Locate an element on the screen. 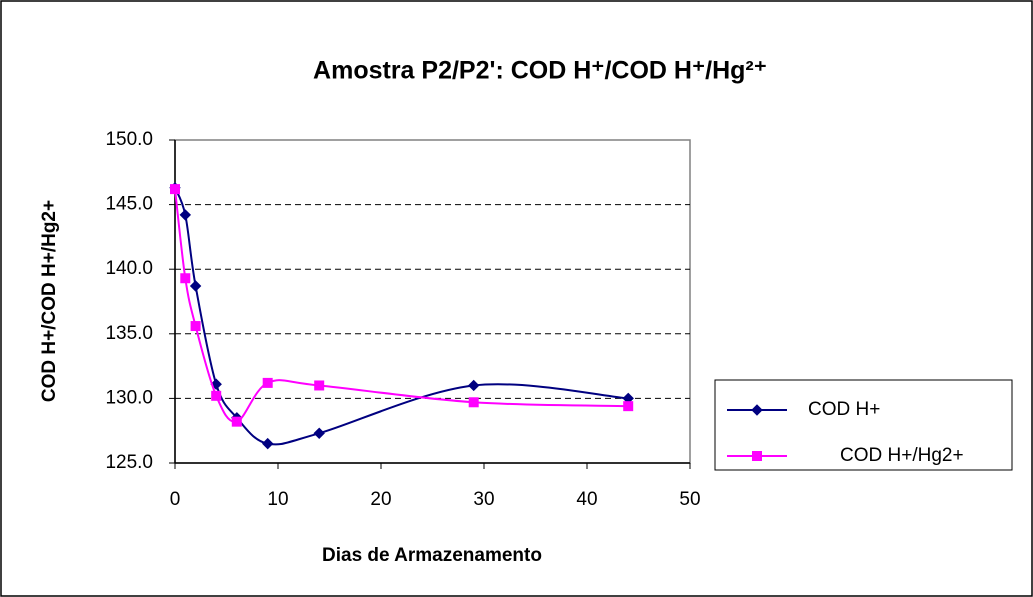 The image size is (1033, 597). y-tick-label: 125.0 is located at coordinates (129, 462).